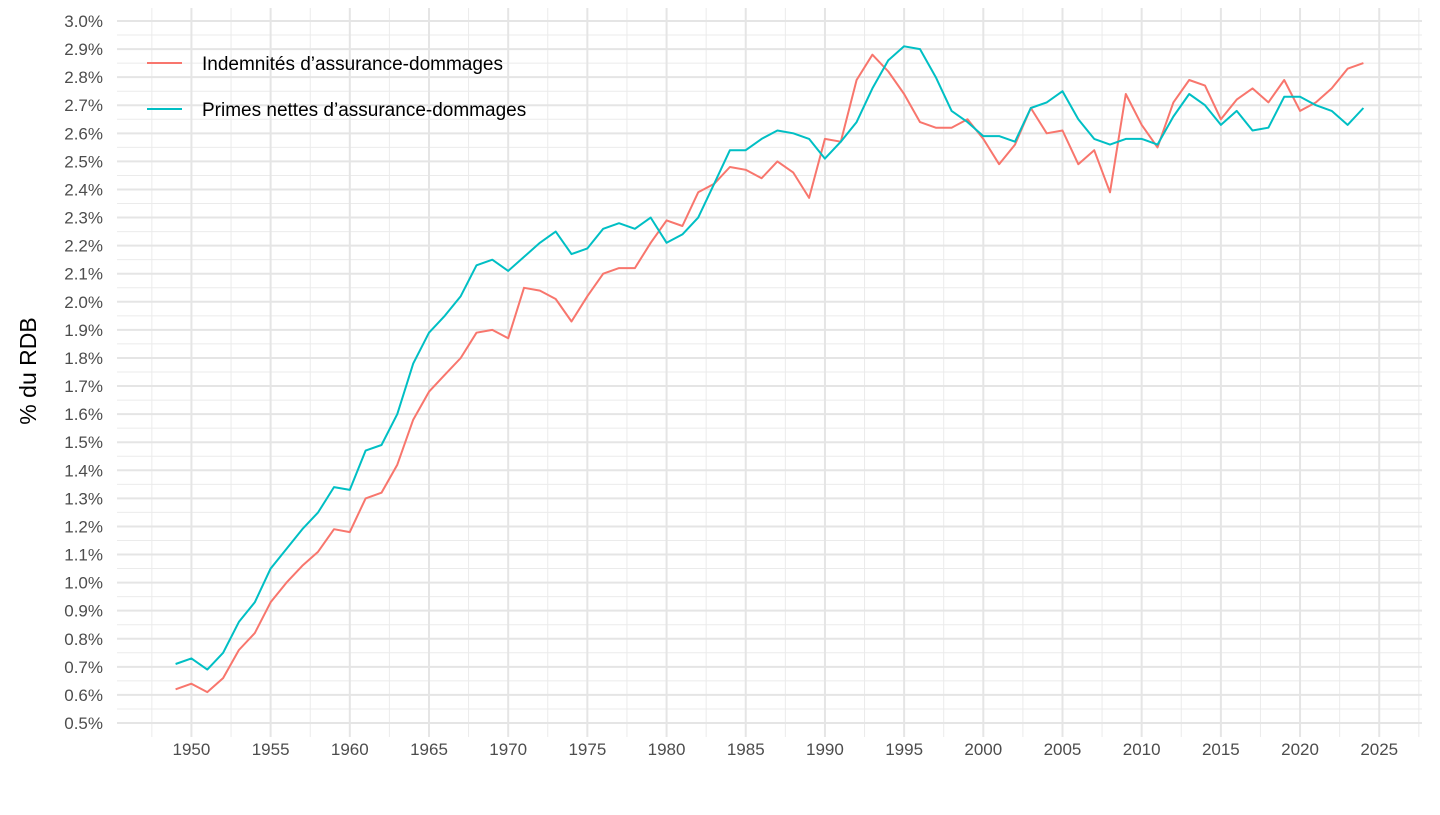 The height and width of the screenshot is (815, 1440). Describe the element at coordinates (429, 749) in the screenshot. I see `x-tick-label: 1965` at that location.